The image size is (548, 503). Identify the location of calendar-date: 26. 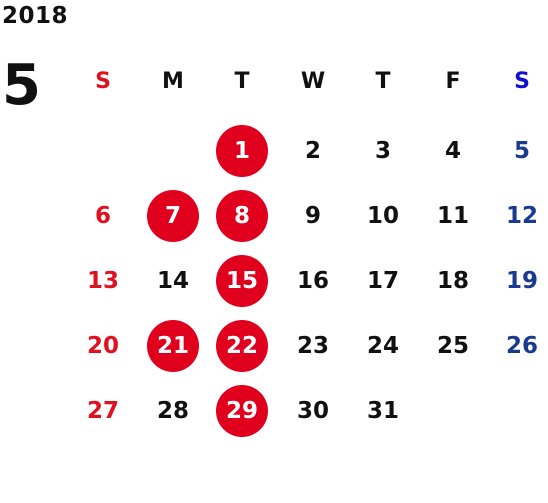
(521, 346).